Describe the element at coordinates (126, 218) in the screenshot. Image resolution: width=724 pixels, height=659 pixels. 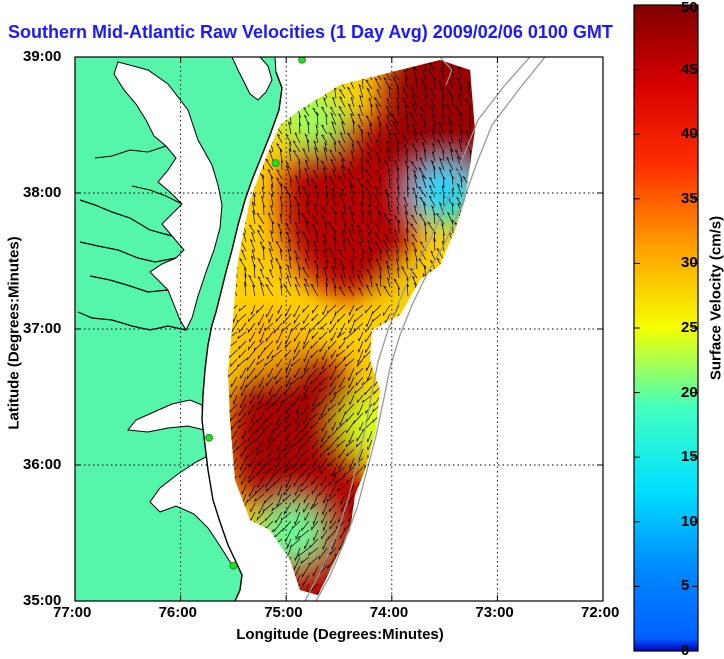
I see `tributary-potomac` at that location.